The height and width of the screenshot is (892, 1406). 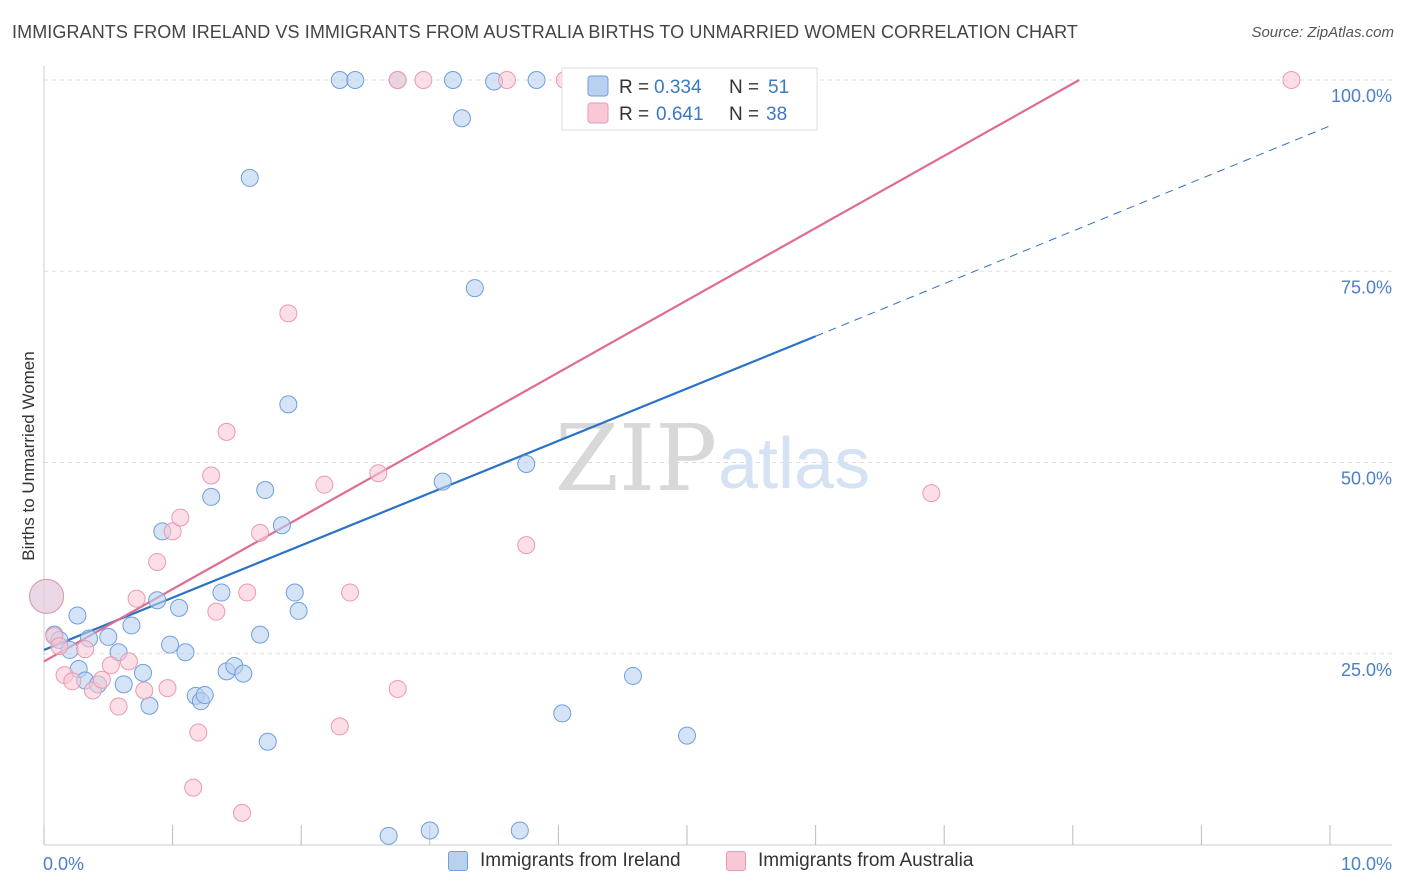 I want to click on legend-n-label-australia: N =, so click(x=744, y=114).